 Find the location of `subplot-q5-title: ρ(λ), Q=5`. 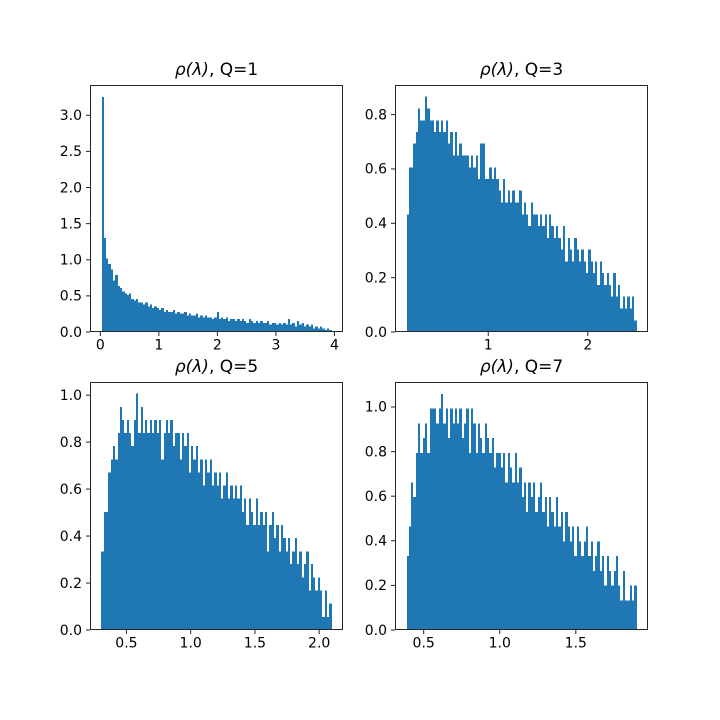

subplot-q5-title: ρ(λ), Q=5 is located at coordinates (216, 367).